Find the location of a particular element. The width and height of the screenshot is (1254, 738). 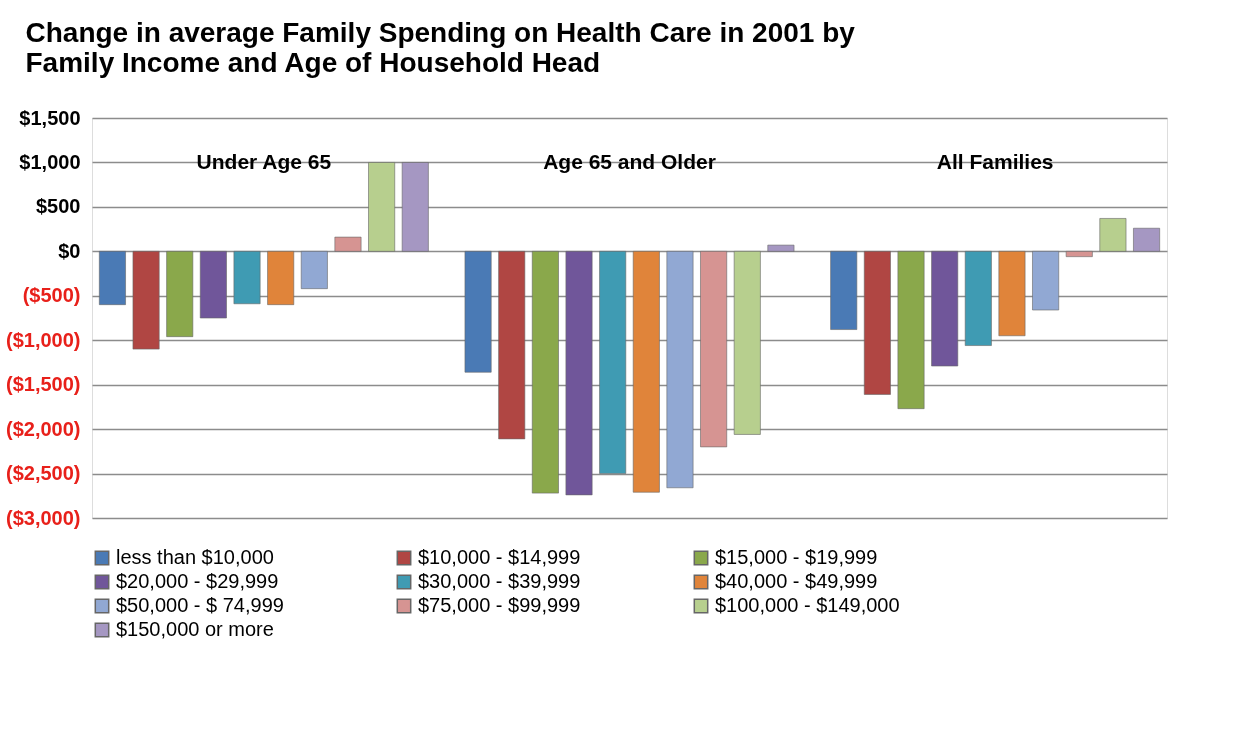

x-tick-label: All Families is located at coordinates (995, 161).